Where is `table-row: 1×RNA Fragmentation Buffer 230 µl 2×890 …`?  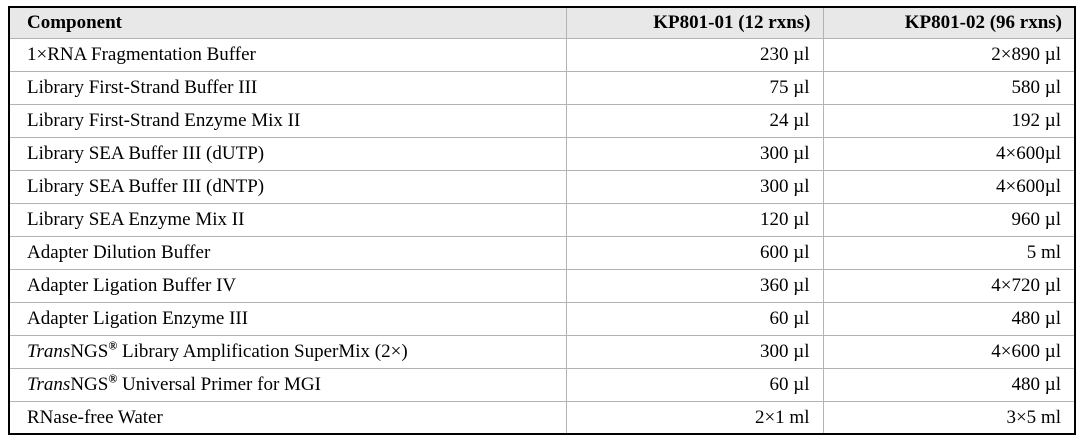
table-row: 1×RNA Fragmentation Buffer 230 µl 2×890 … is located at coordinates (542, 54).